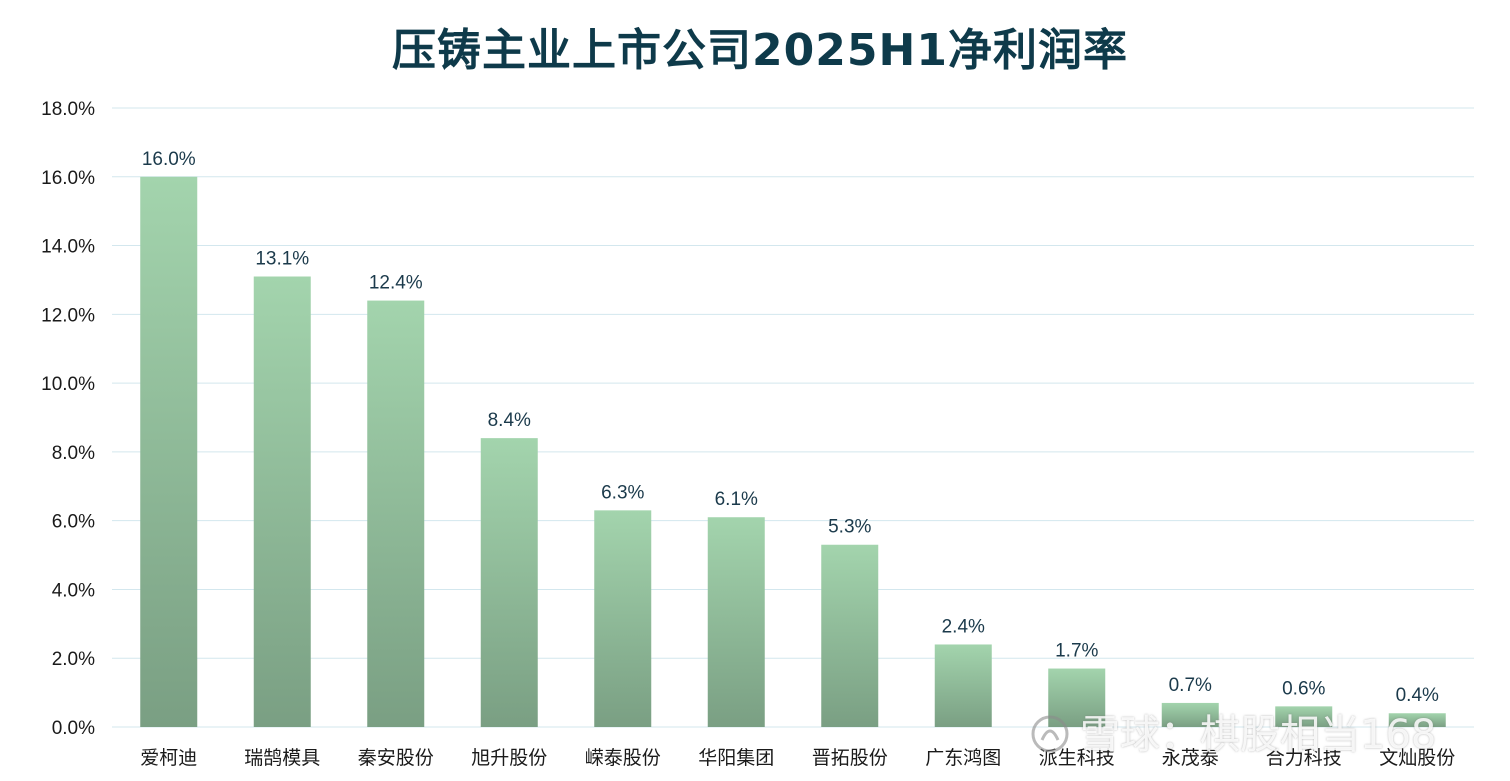 Image resolution: width=1510 pixels, height=781 pixels. Describe the element at coordinates (1417, 758) in the screenshot. I see `category-label: 文灿股份` at that location.